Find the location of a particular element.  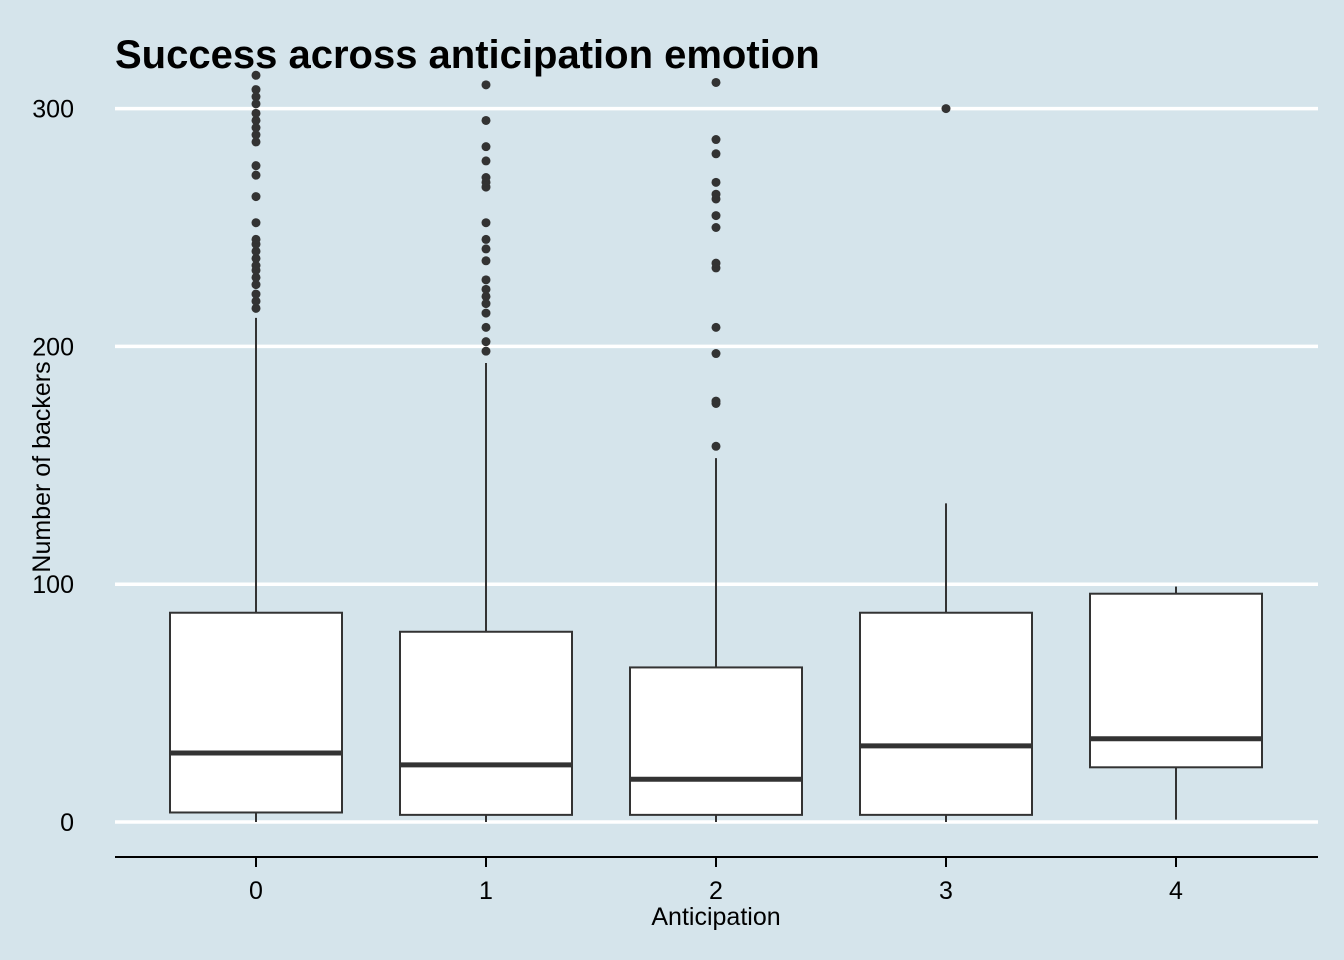

y-axis-label: Number of backers is located at coordinates (42, 466).